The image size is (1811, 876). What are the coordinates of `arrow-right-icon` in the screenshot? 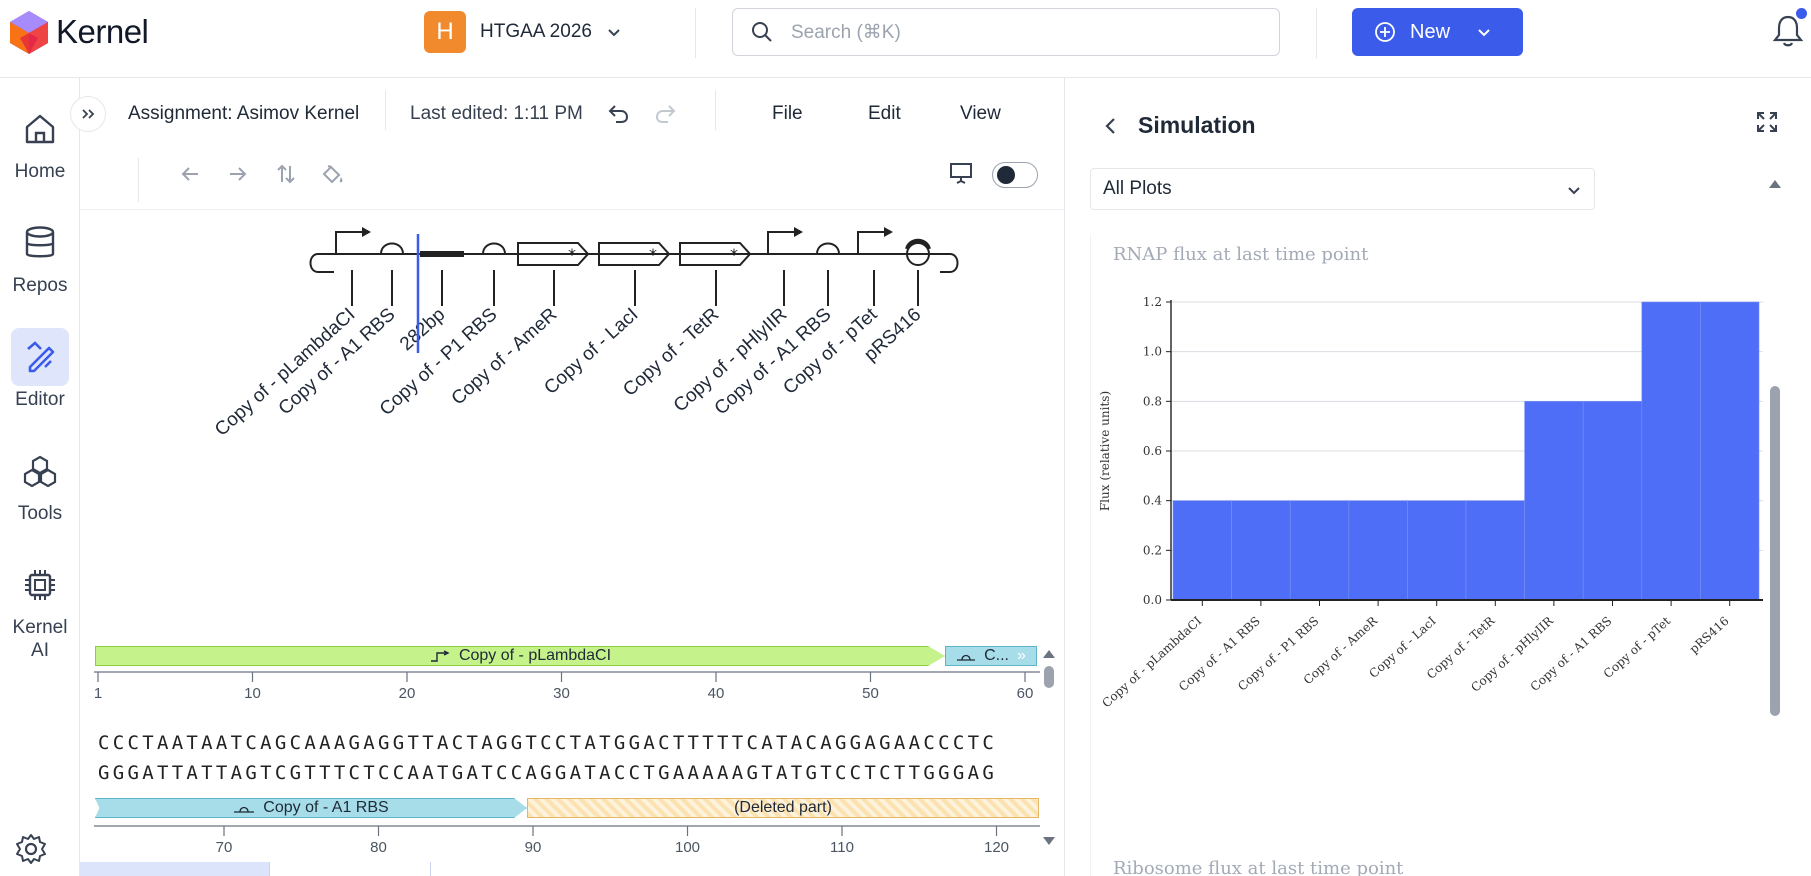 It's located at (238, 174).